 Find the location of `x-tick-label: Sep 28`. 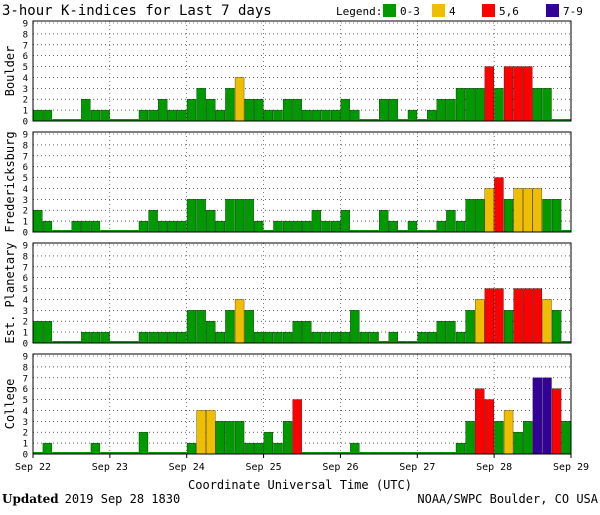

x-tick-label: Sep 28 is located at coordinates (494, 467).